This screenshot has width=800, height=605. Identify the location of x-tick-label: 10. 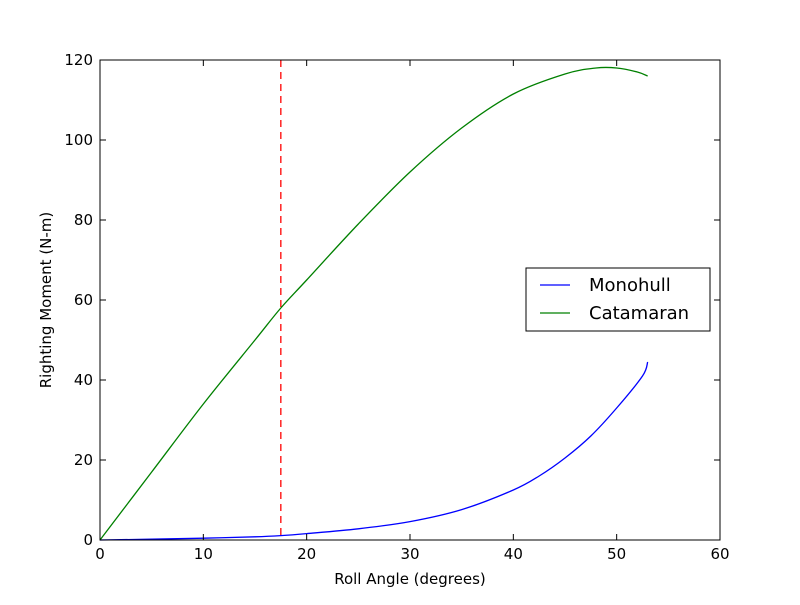
(203, 554).